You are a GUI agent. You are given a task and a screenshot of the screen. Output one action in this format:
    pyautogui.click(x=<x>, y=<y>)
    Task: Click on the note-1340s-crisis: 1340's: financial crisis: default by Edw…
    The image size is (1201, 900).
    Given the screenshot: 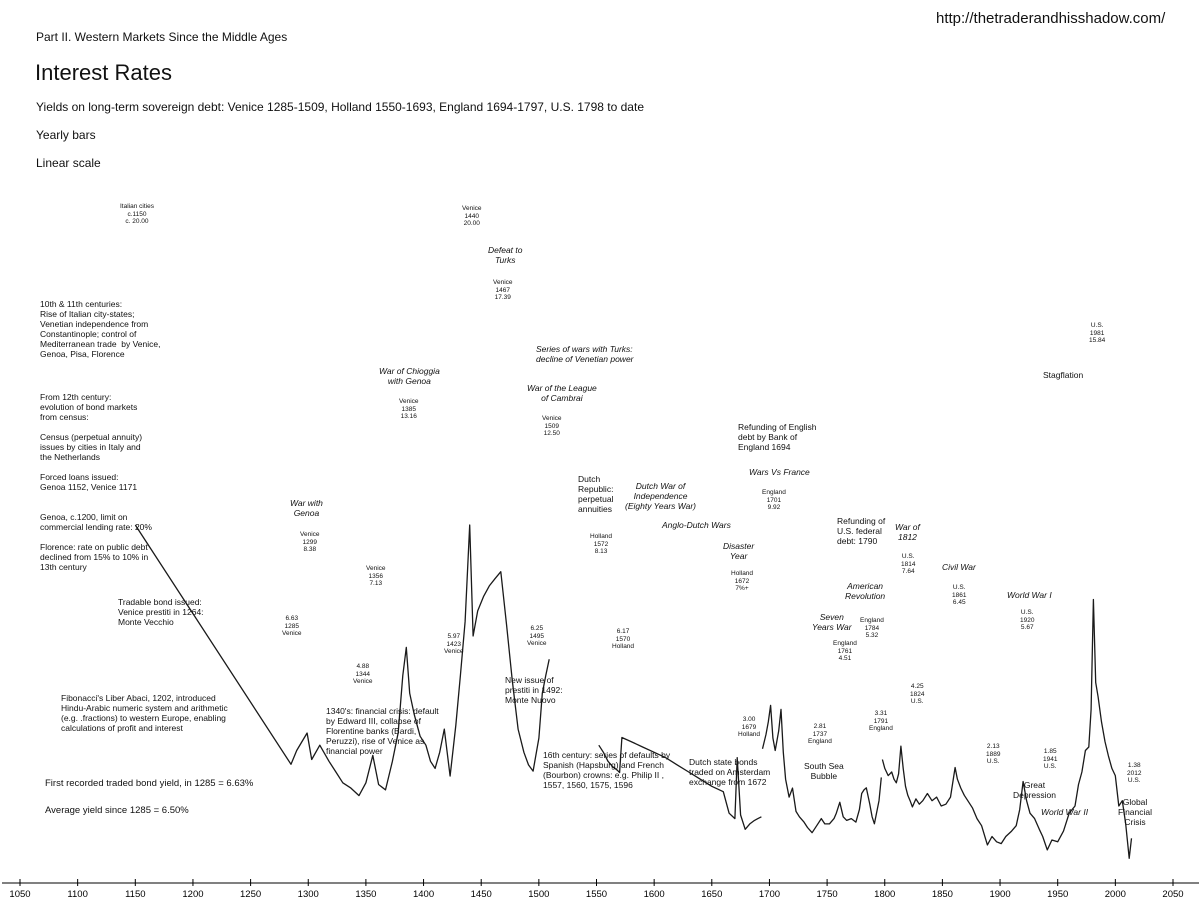 What is the action you would take?
    pyautogui.click(x=382, y=731)
    